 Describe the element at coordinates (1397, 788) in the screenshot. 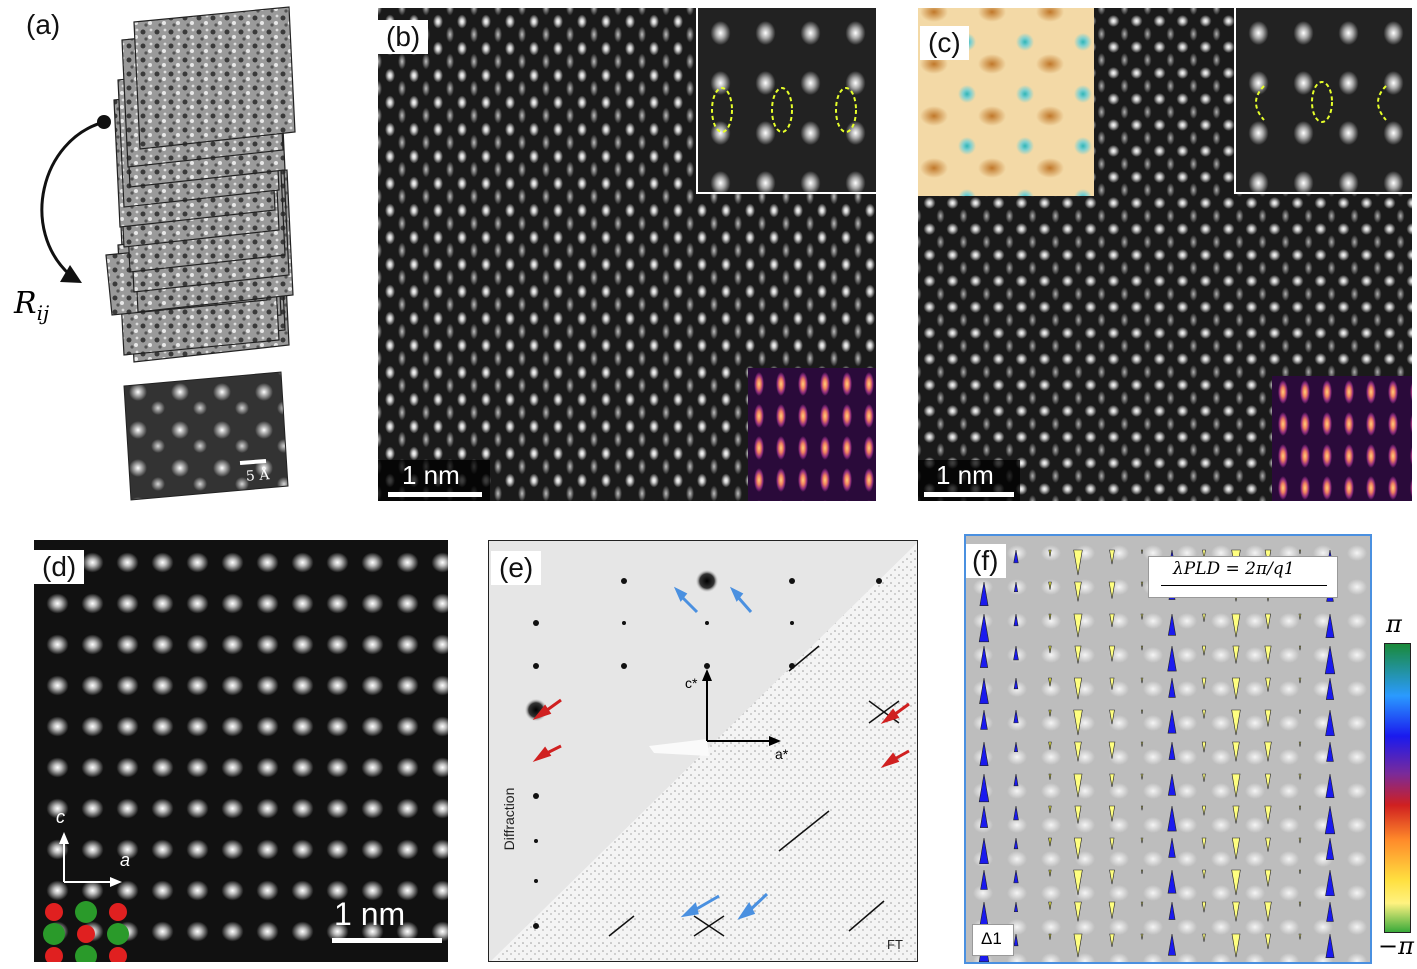

I see `phase-colorbar` at that location.